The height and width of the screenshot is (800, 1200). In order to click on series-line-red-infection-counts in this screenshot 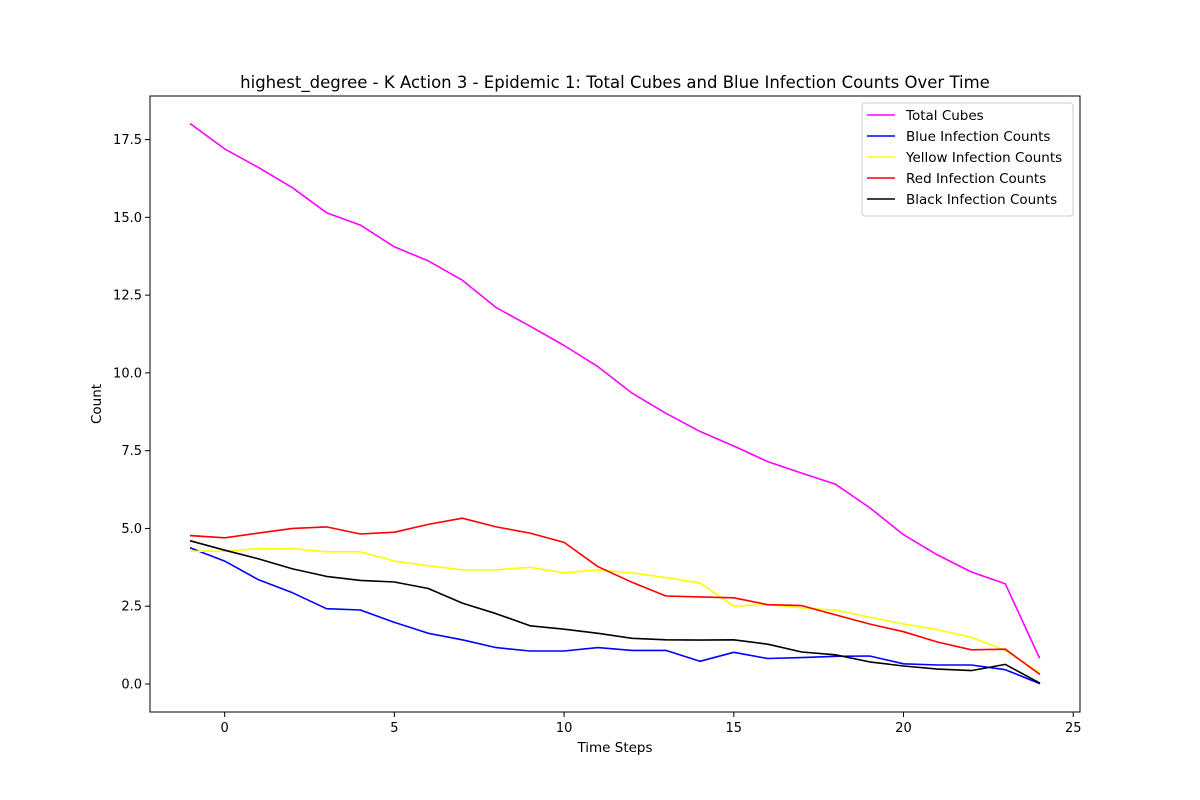, I will do `click(615, 596)`.